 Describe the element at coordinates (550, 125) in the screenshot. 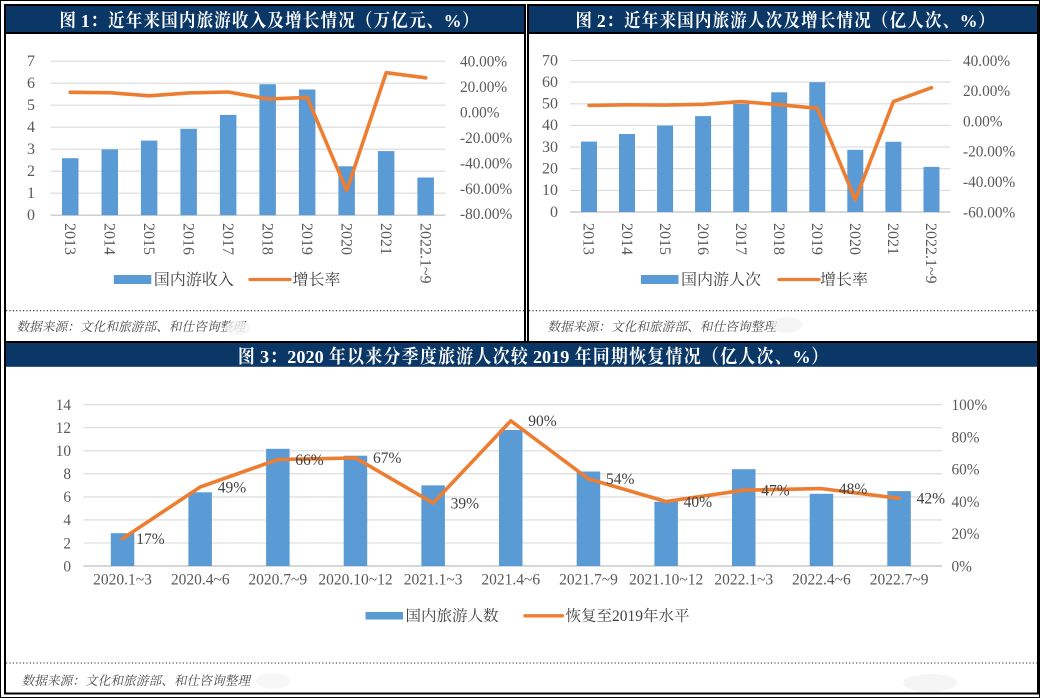

I see `svg-text: 40` at that location.